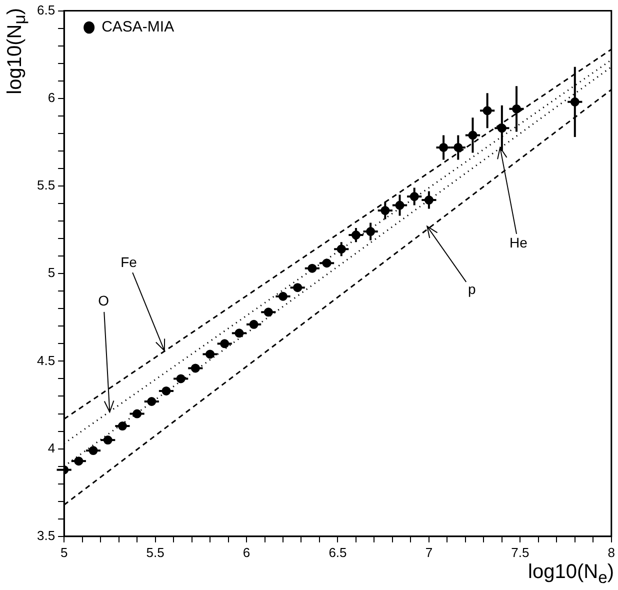 This screenshot has width=618, height=590. Describe the element at coordinates (46, 10) in the screenshot. I see `y-tick-label: 6.5` at that location.